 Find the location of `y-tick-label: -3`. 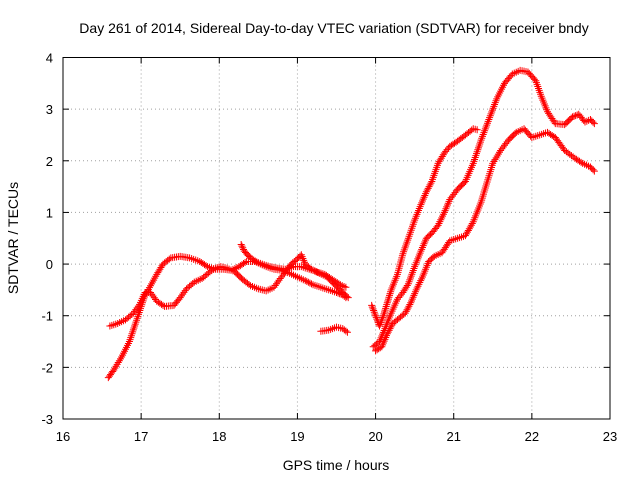

y-tick-label: -3 is located at coordinates (47, 419).